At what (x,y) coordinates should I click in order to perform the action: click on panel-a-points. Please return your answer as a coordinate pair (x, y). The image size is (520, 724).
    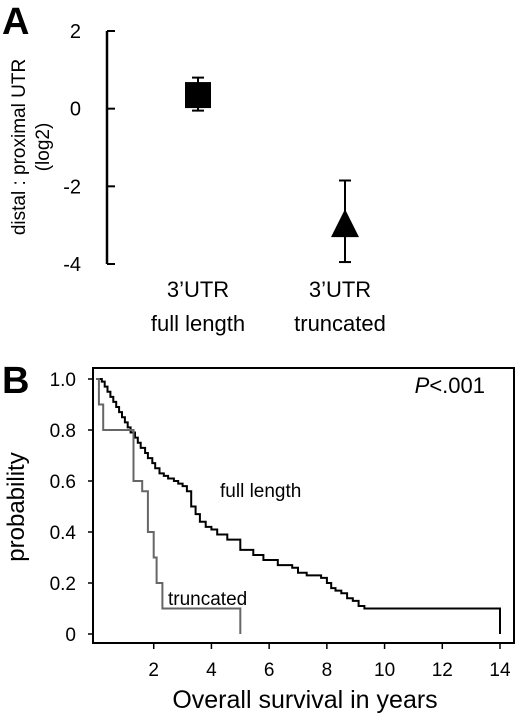
    Looking at the image, I should click on (272, 170).